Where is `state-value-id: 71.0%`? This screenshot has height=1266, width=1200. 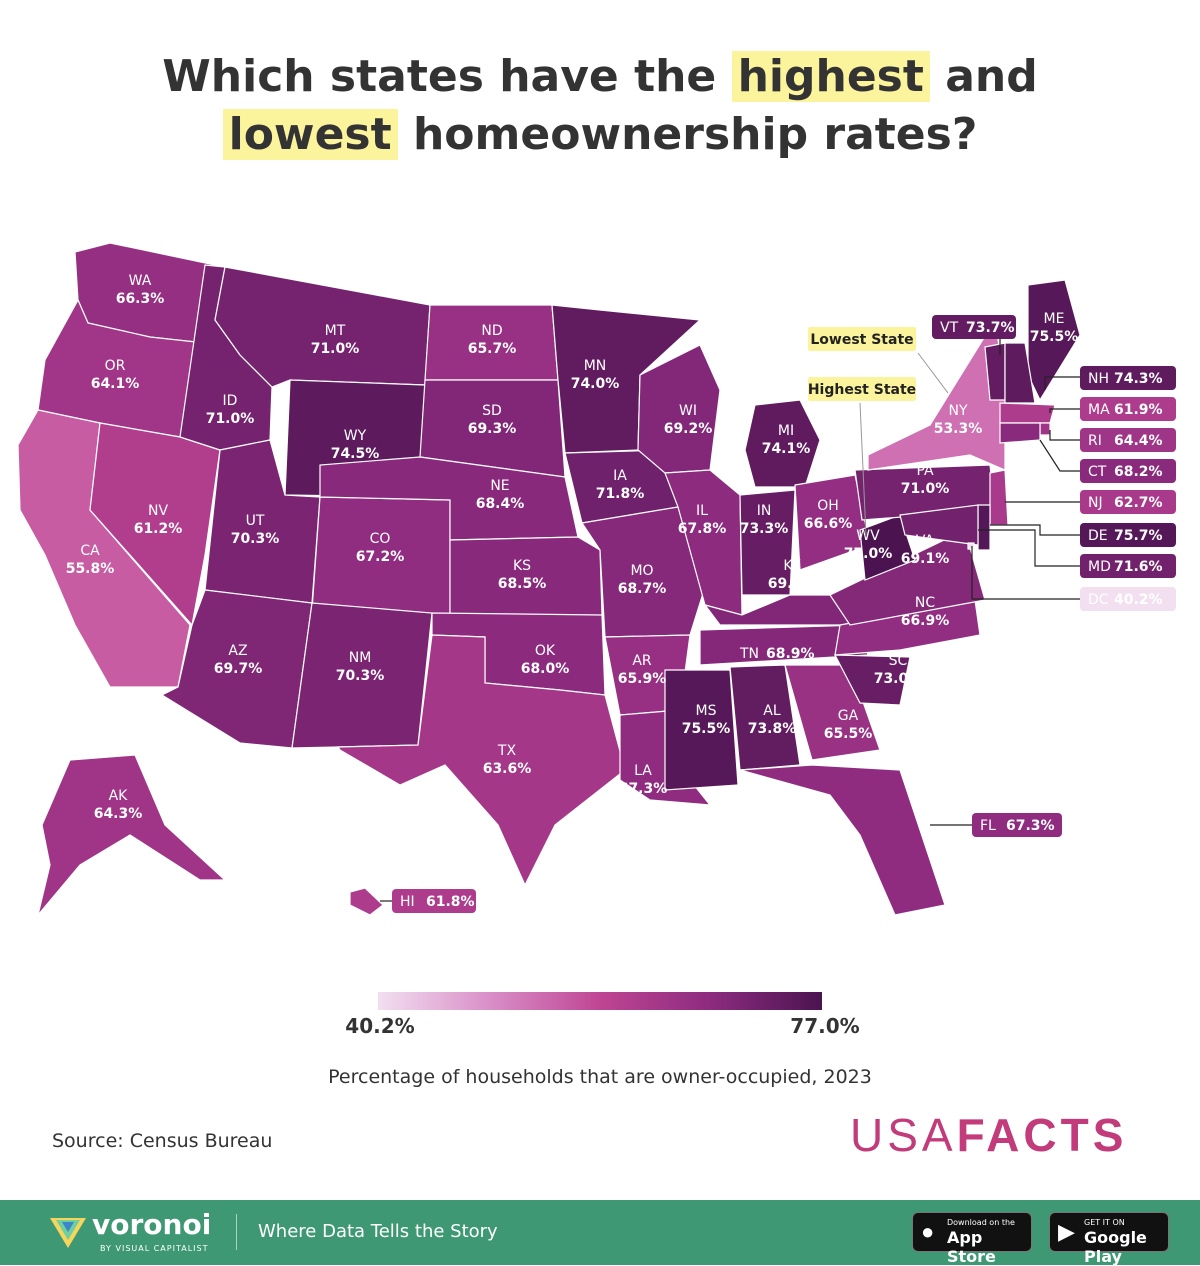
state-value-id: 71.0% is located at coordinates (230, 419).